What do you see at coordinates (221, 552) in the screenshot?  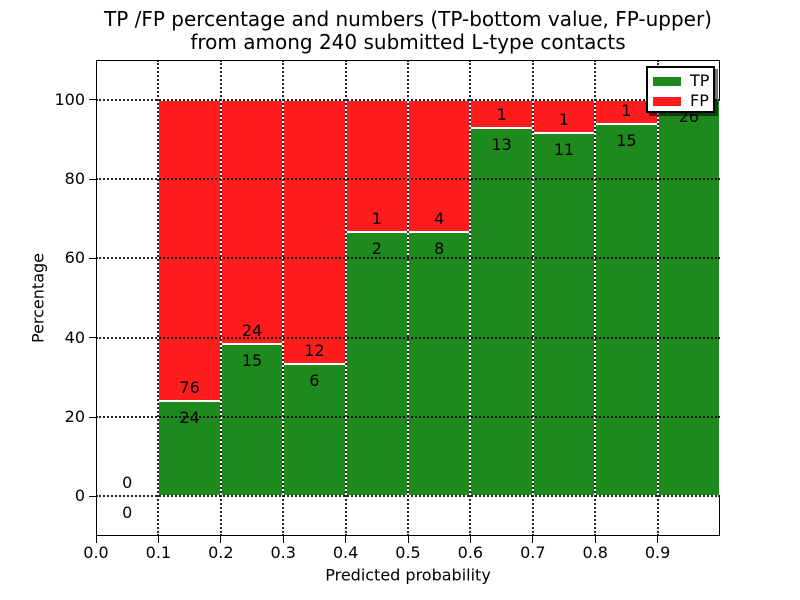 I see `x-tick-label: 0.2` at bounding box center [221, 552].